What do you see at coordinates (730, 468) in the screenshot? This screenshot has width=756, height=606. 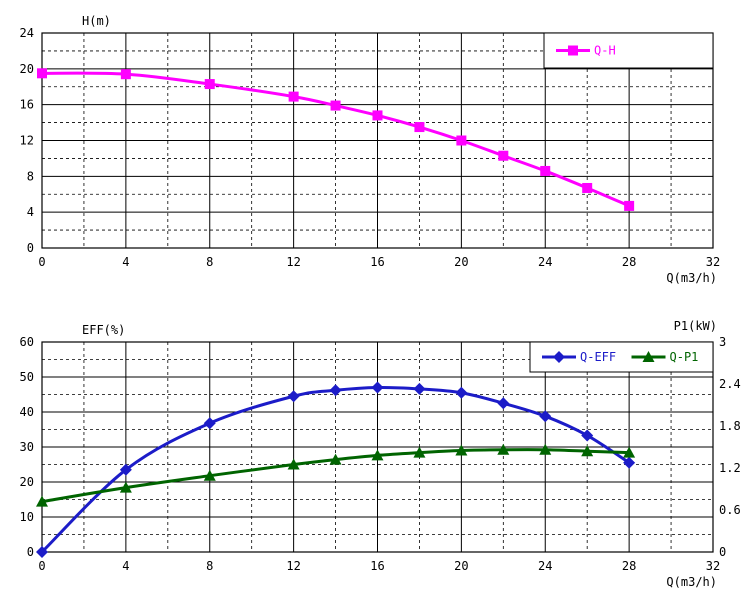 I see `y2-tick-label: 1.2` at bounding box center [730, 468].